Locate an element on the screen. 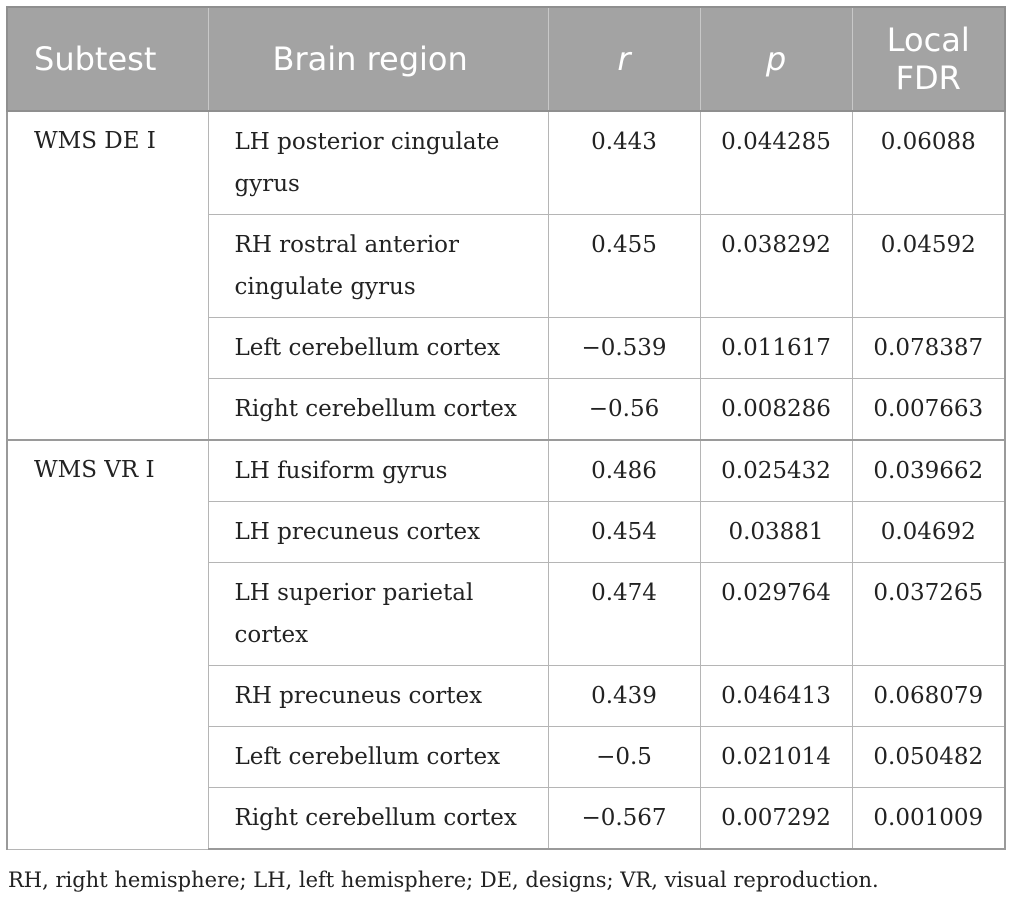 This screenshot has width=1012, height=904. header-row: Subtest Brain region r p Local FDR is located at coordinates (506, 59).